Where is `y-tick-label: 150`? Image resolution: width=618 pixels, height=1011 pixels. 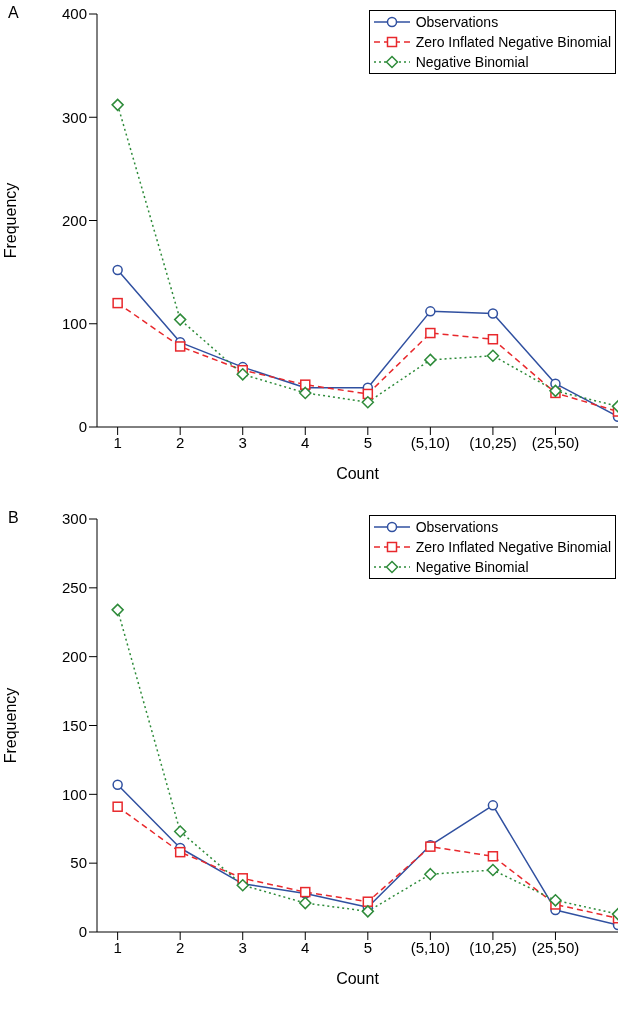 y-tick-label: 150 is located at coordinates (74, 725).